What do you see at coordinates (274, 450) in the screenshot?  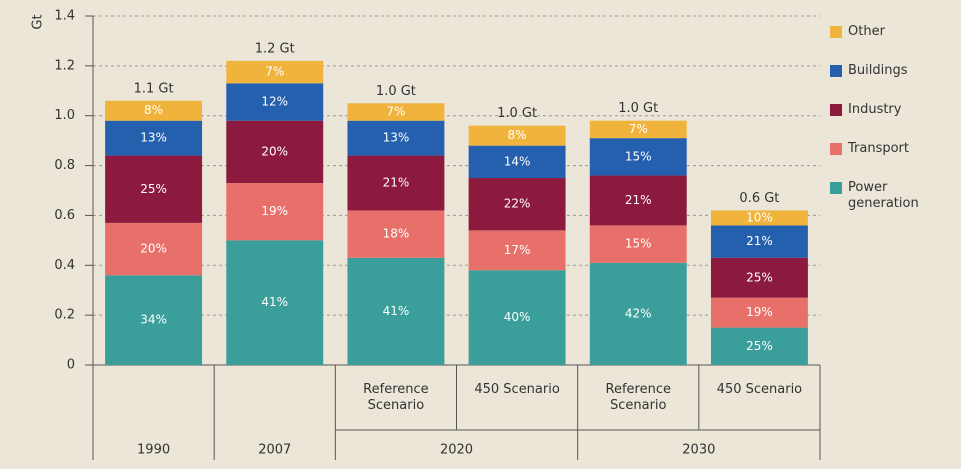 I see `group-label: 2007` at bounding box center [274, 450].